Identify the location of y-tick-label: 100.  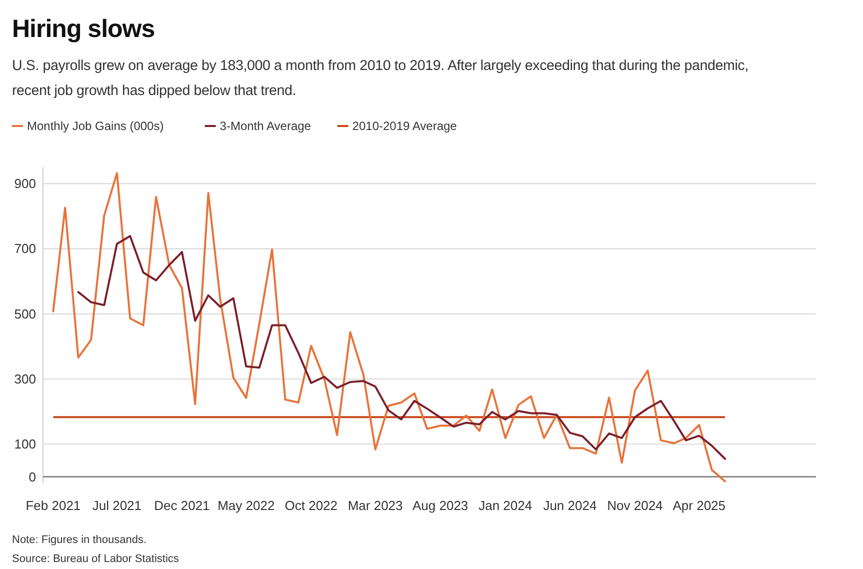
(25, 444).